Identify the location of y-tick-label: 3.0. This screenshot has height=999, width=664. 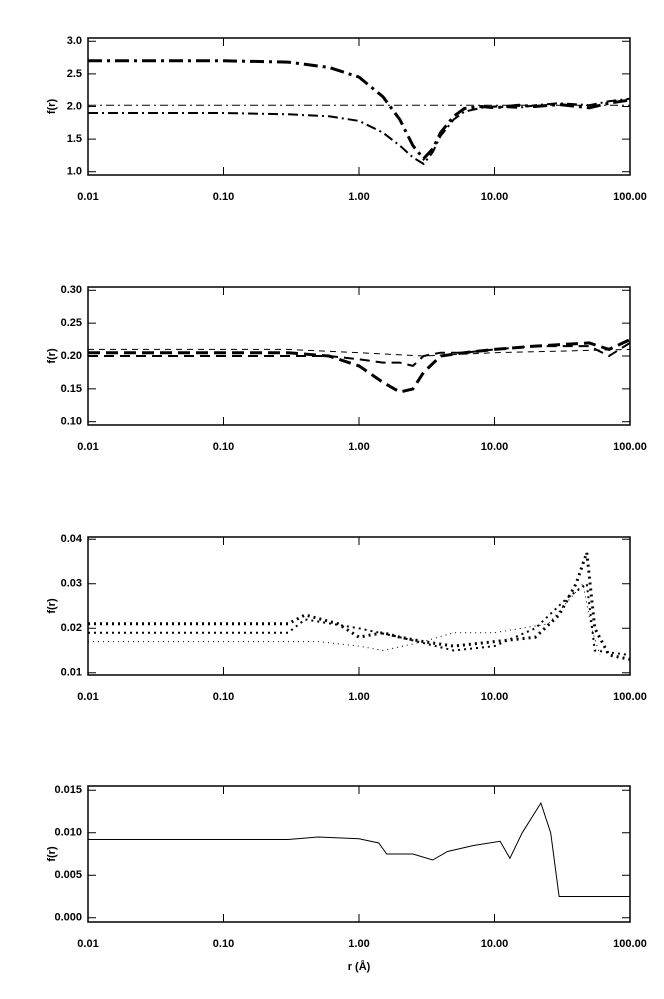
(74, 41).